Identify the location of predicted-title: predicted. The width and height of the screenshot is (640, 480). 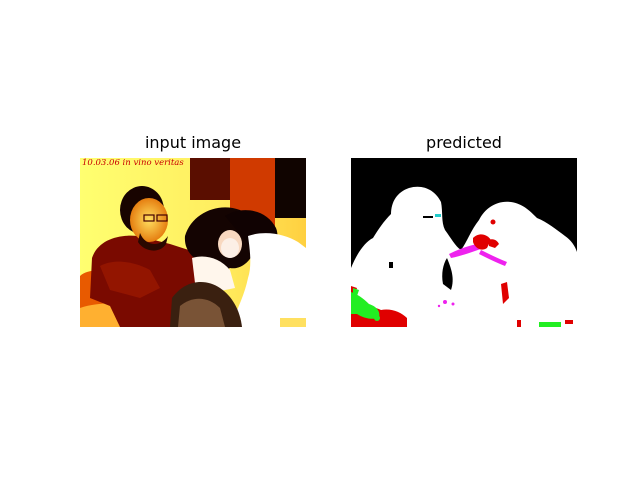
(464, 142).